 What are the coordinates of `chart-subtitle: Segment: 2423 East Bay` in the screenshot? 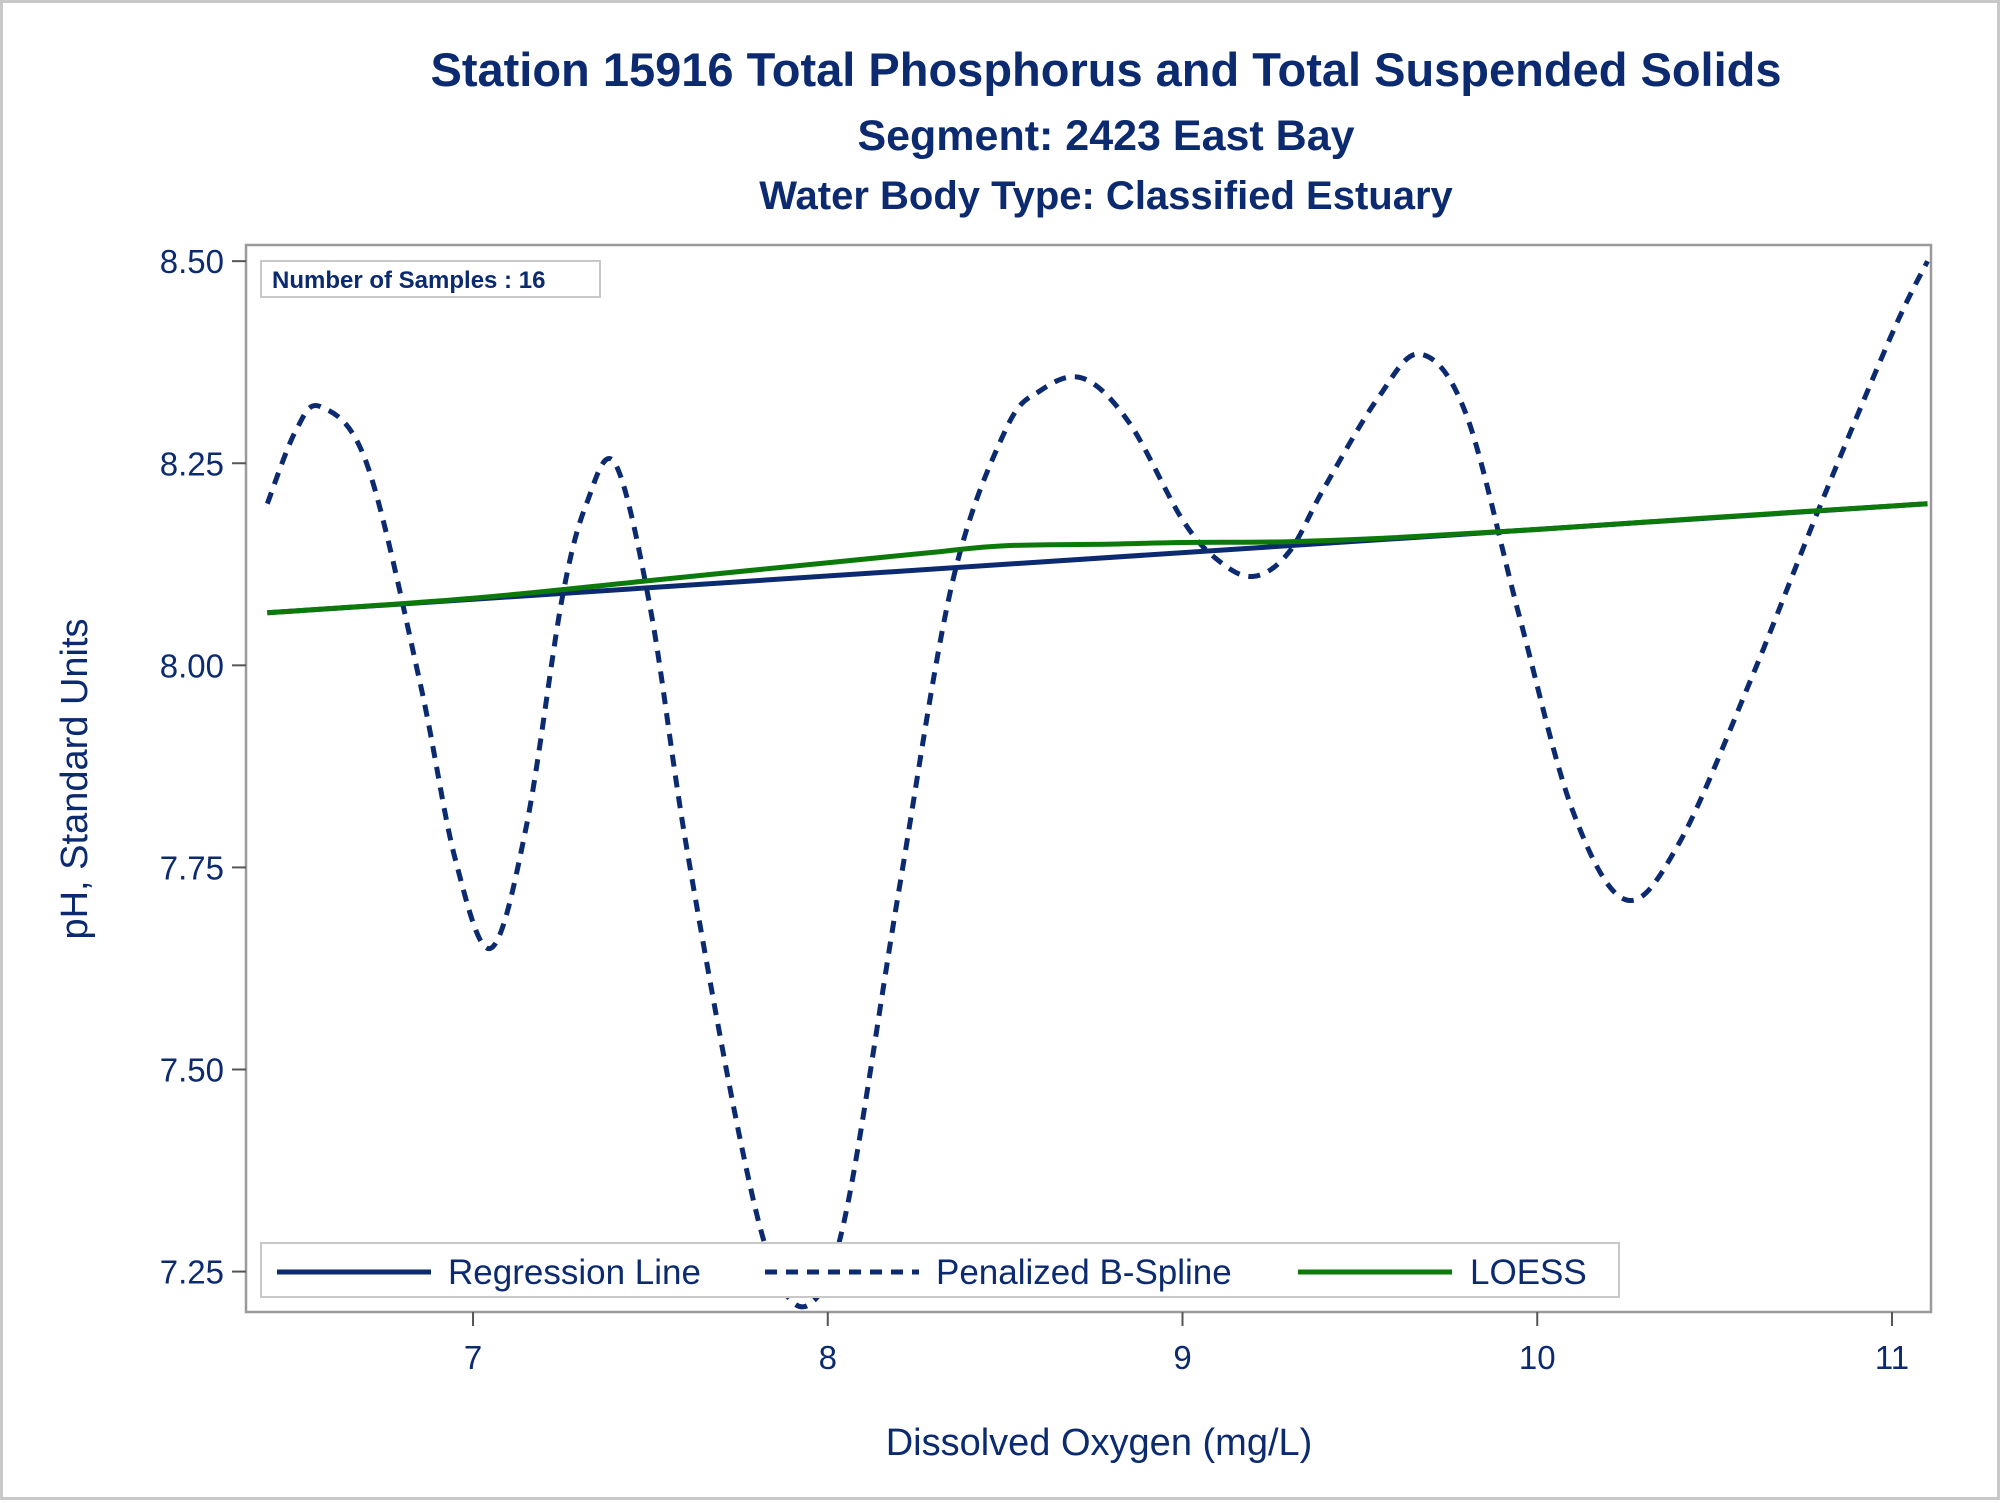 It's located at (1105, 136).